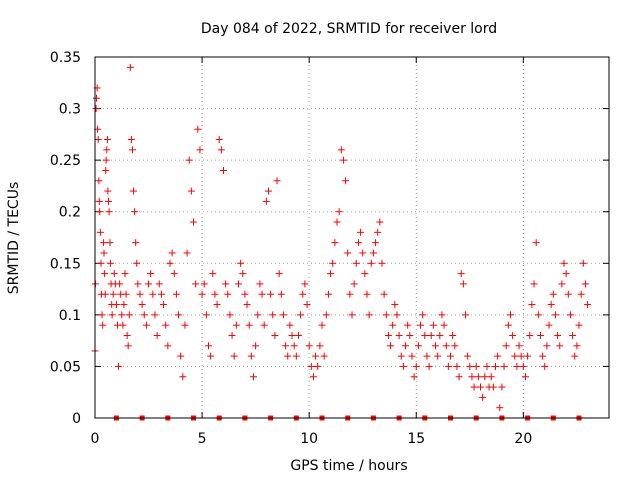 The image size is (640, 480). I want to click on x-tick-labels: 0 5 10 15 20, so click(312, 439).